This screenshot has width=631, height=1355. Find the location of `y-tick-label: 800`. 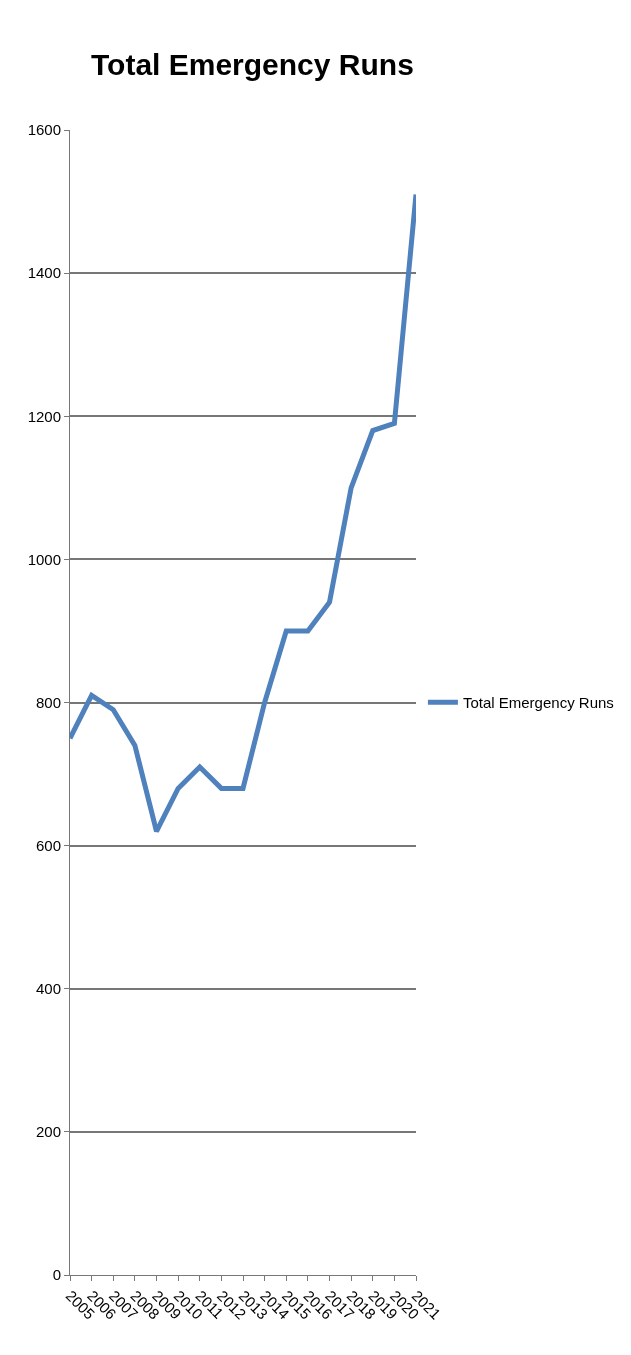

y-tick-label: 800 is located at coordinates (48, 702).